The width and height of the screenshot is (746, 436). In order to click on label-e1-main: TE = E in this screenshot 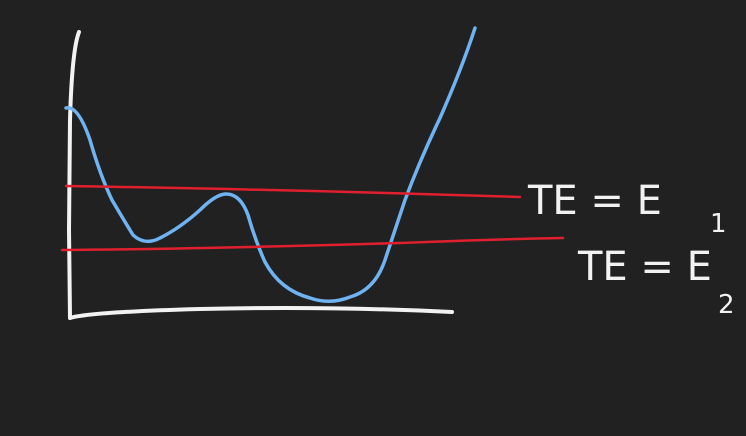, I will do `click(594, 201)`.